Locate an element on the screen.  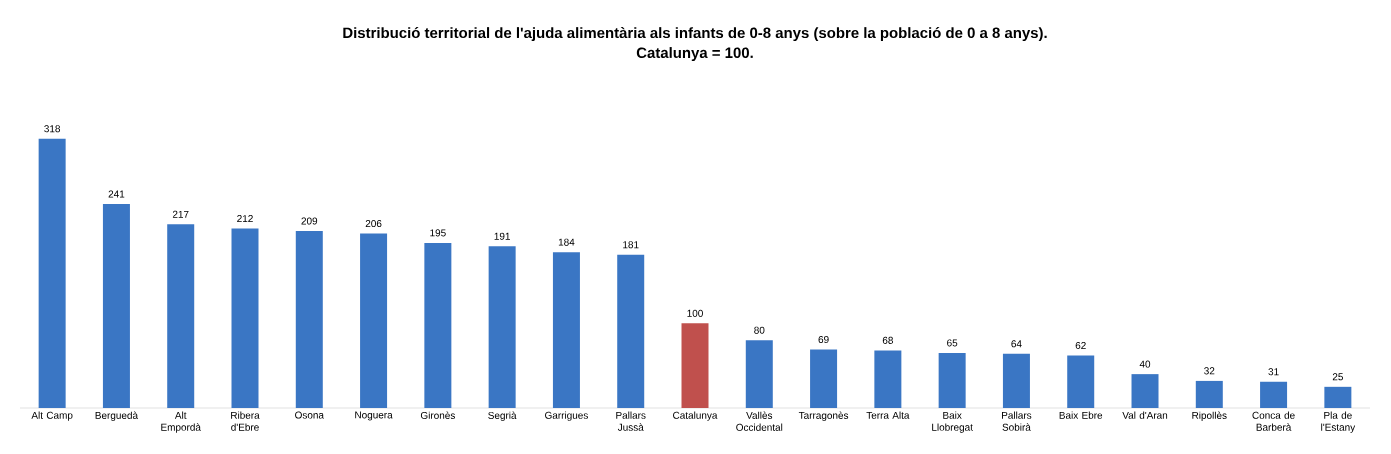
data-label: 195 is located at coordinates (438, 233).